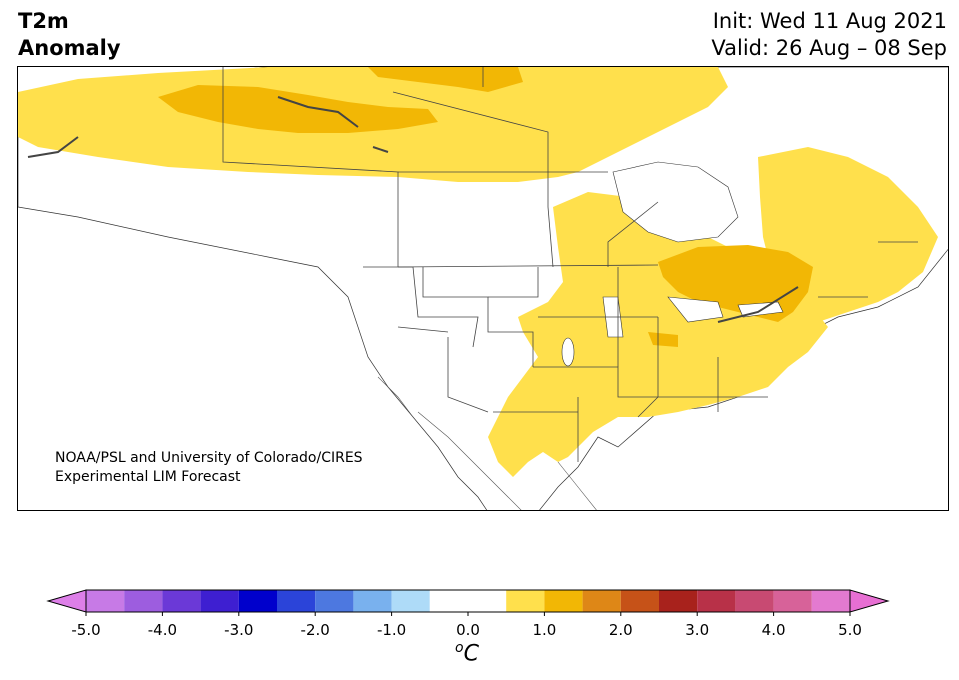 The image size is (959, 680). Describe the element at coordinates (471, 654) in the screenshot. I see `unit-letter: C` at that location.